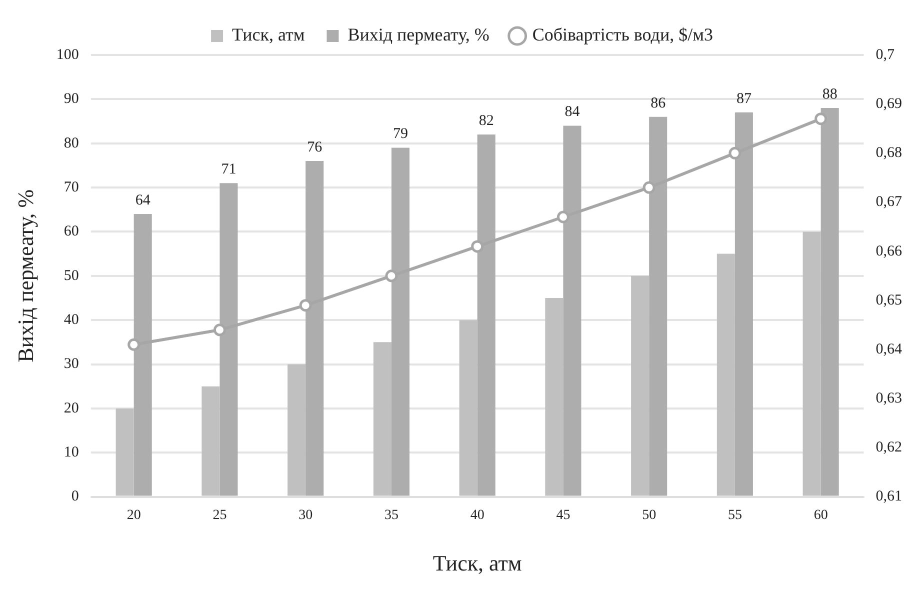 The image size is (924, 592). Describe the element at coordinates (228, 170) in the screenshot. I see `data-label: 71` at that location.